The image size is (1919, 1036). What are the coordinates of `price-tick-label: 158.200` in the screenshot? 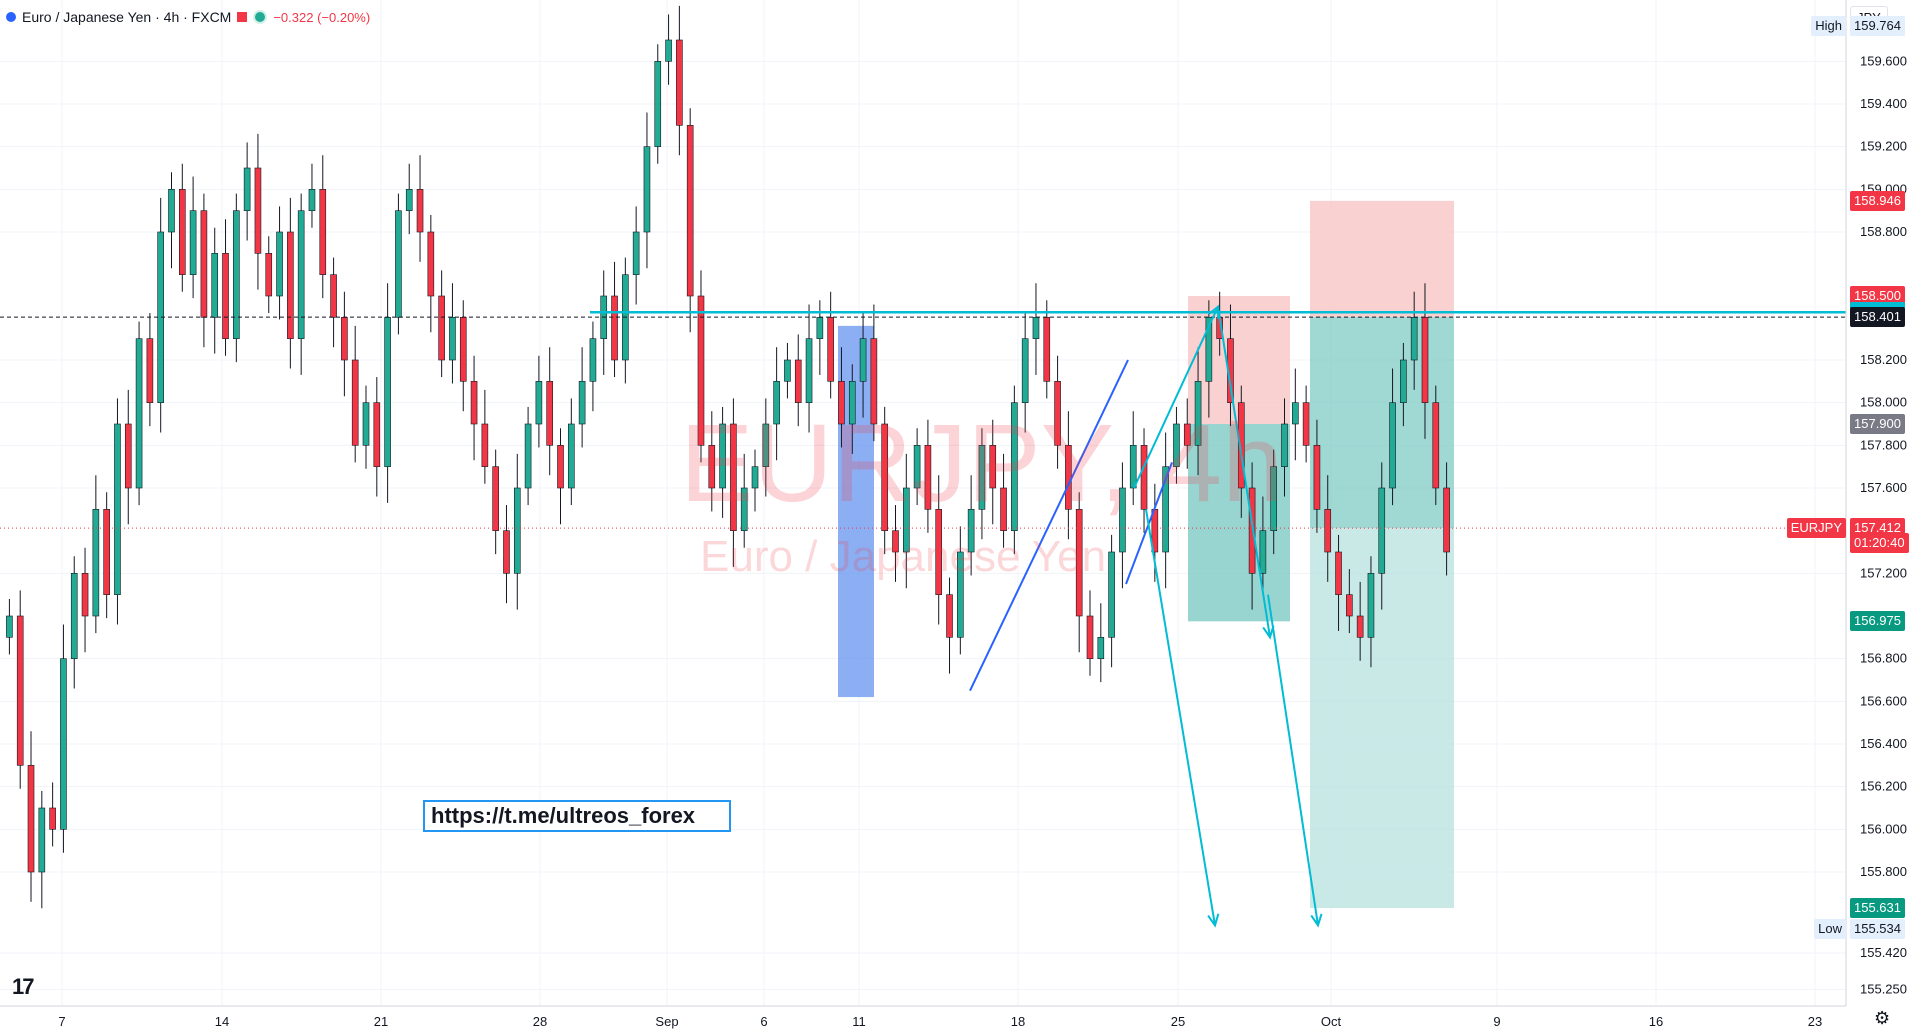 It's located at (1883, 359).